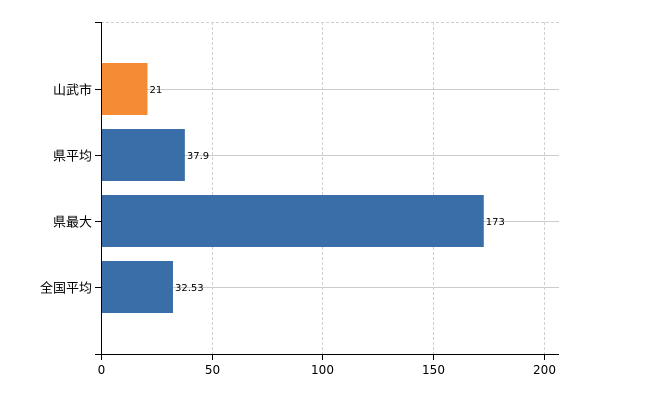  What do you see at coordinates (155, 90) in the screenshot?
I see `data-label: 21` at bounding box center [155, 90].